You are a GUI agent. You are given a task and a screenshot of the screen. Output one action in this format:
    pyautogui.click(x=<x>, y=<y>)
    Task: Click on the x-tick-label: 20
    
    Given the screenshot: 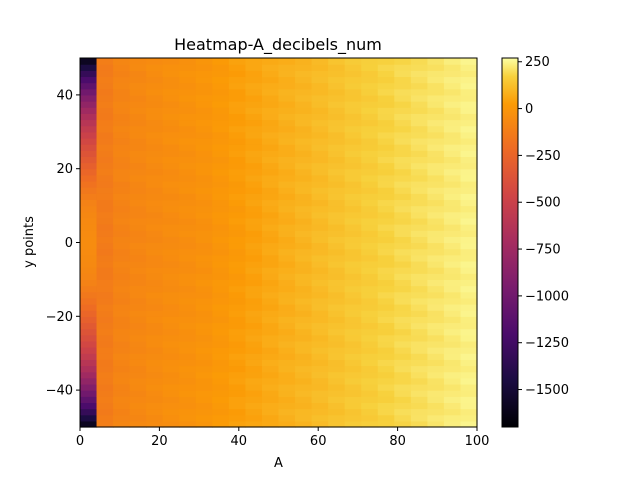 What is the action you would take?
    pyautogui.click(x=159, y=441)
    